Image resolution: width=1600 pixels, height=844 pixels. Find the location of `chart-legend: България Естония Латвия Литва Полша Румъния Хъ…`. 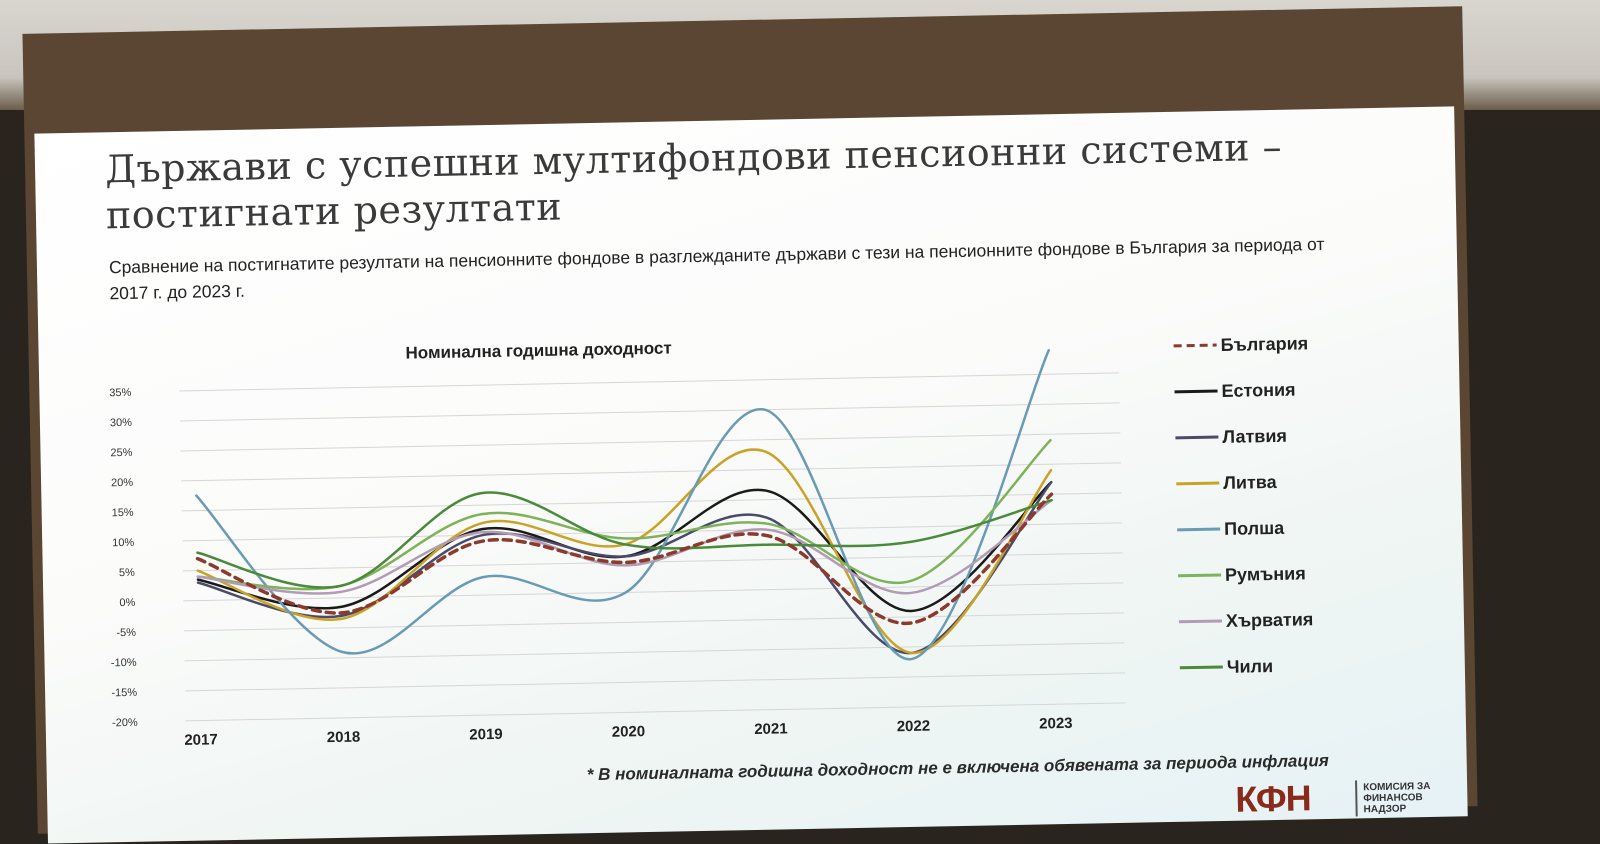

chart-legend: България Естония Латвия Литва Полша Румъния Хъ… is located at coordinates (1243, 505).